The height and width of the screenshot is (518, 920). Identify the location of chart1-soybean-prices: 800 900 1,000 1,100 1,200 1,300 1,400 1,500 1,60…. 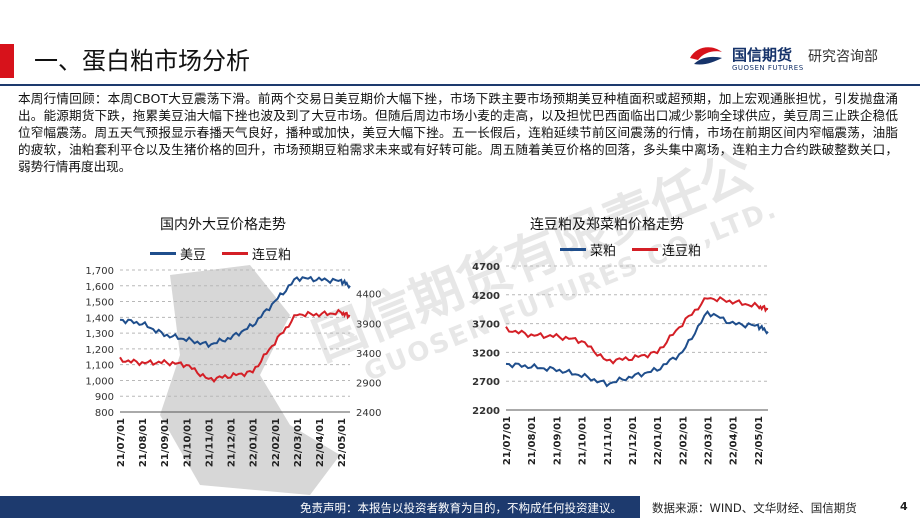
(233, 366).